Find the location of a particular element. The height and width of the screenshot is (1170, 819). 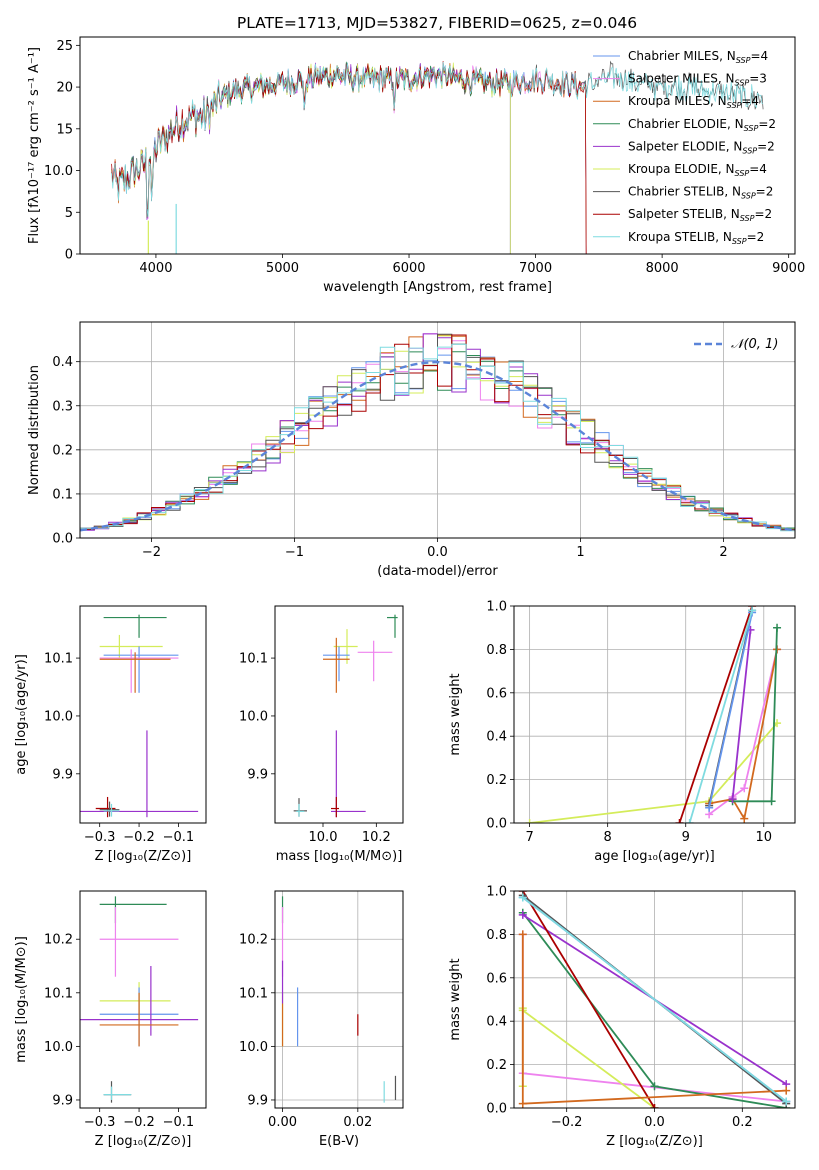

x-tick-label: 8 is located at coordinates (608, 837).